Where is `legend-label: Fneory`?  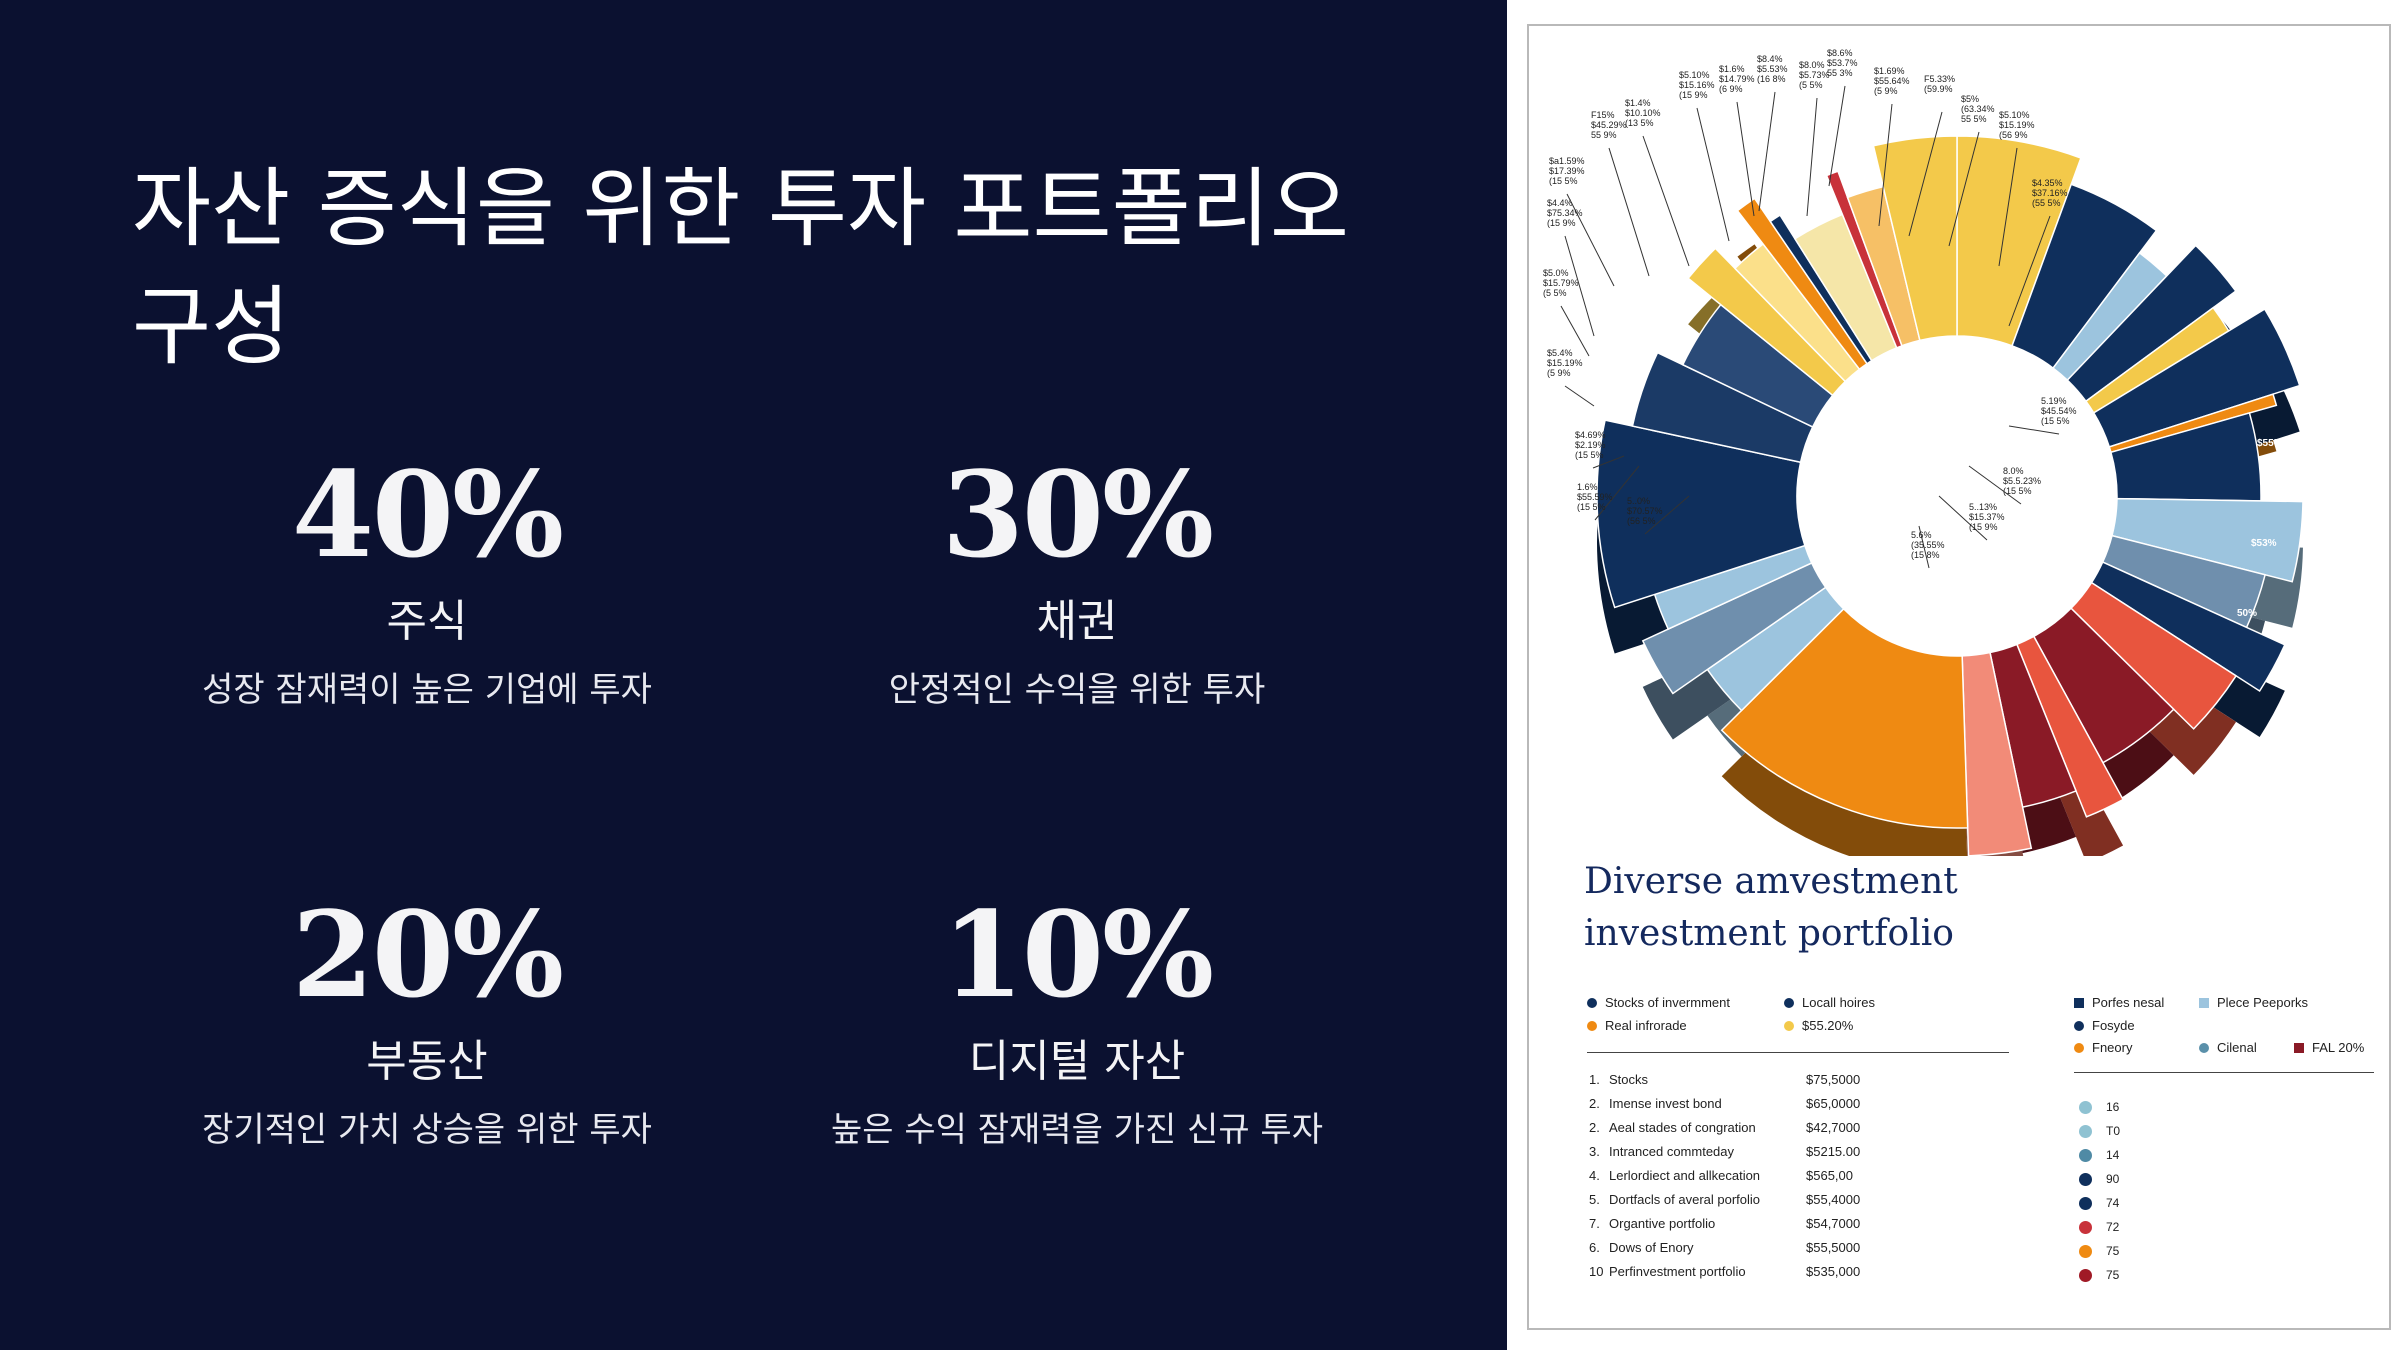 legend-label: Fneory is located at coordinates (2112, 1047).